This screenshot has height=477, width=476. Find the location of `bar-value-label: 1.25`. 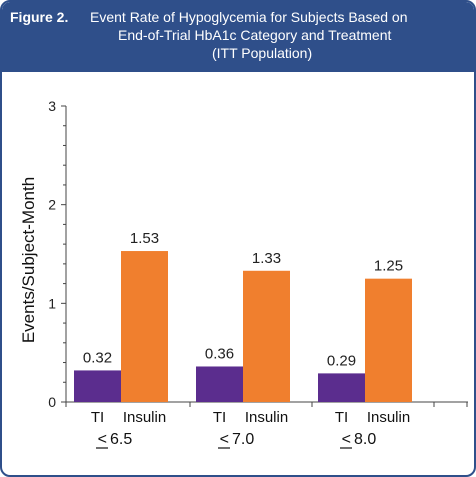

bar-value-label: 1.25 is located at coordinates (388, 266).